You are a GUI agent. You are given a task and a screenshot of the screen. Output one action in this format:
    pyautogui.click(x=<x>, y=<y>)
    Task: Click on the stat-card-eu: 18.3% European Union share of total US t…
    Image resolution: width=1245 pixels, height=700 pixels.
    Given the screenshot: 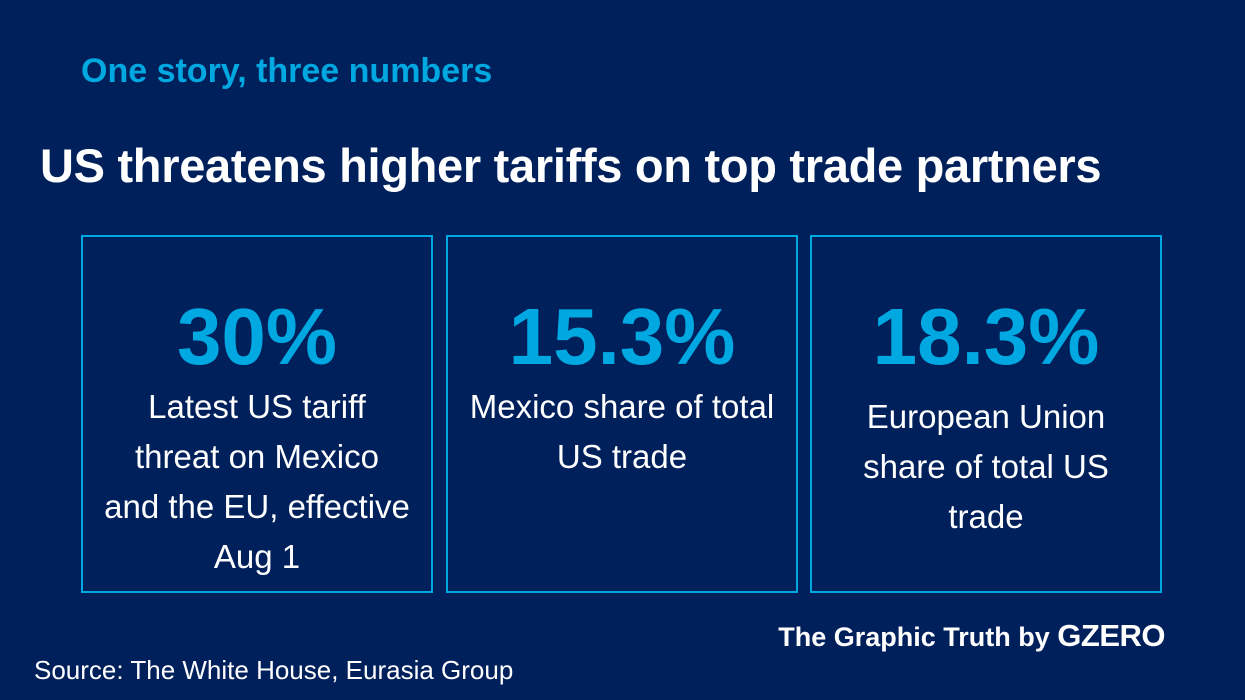 What is the action you would take?
    pyautogui.click(x=986, y=414)
    